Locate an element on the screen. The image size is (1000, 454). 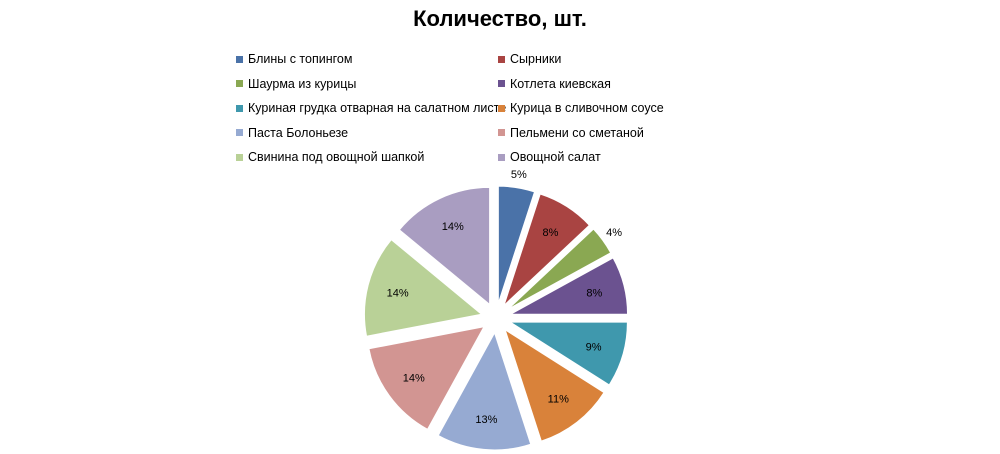
legend-item: Курица в сливочном соусе is located at coordinates (627, 108).